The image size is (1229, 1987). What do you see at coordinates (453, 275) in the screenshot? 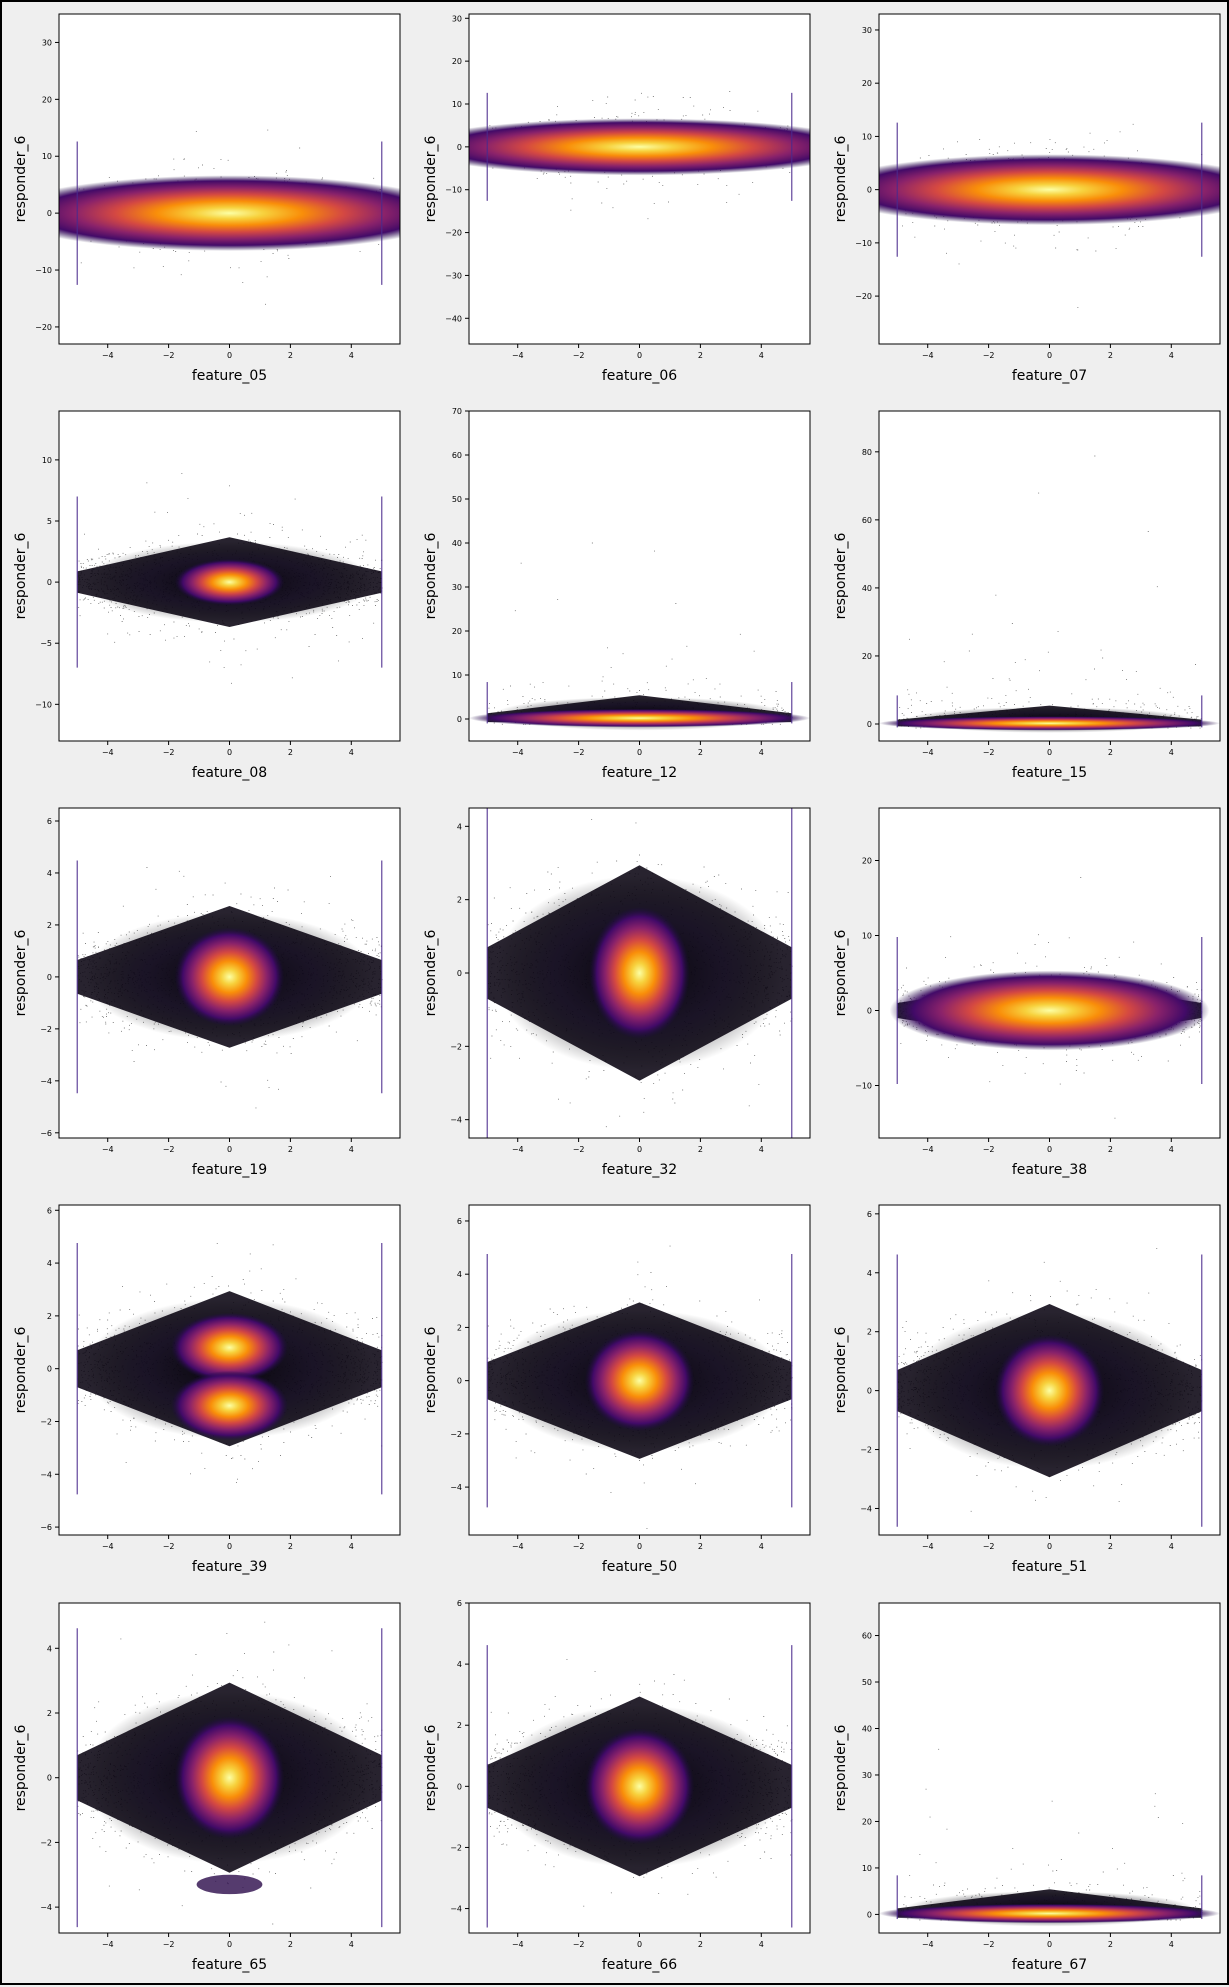
I see `y-tick-label: −30` at bounding box center [453, 275].